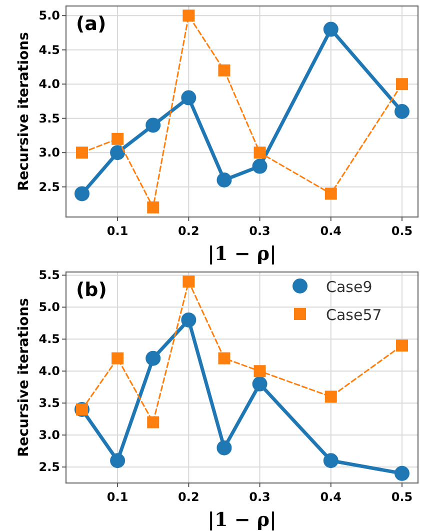  What do you see at coordinates (91, 24) in the screenshot?
I see `annotation: (a)` at bounding box center [91, 24].